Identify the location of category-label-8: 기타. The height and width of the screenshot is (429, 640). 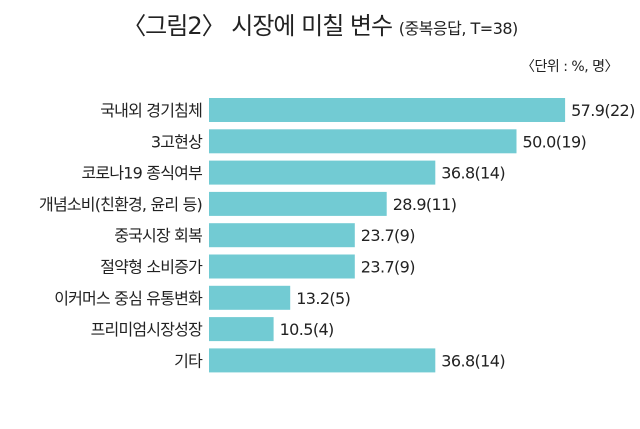
(188, 360).